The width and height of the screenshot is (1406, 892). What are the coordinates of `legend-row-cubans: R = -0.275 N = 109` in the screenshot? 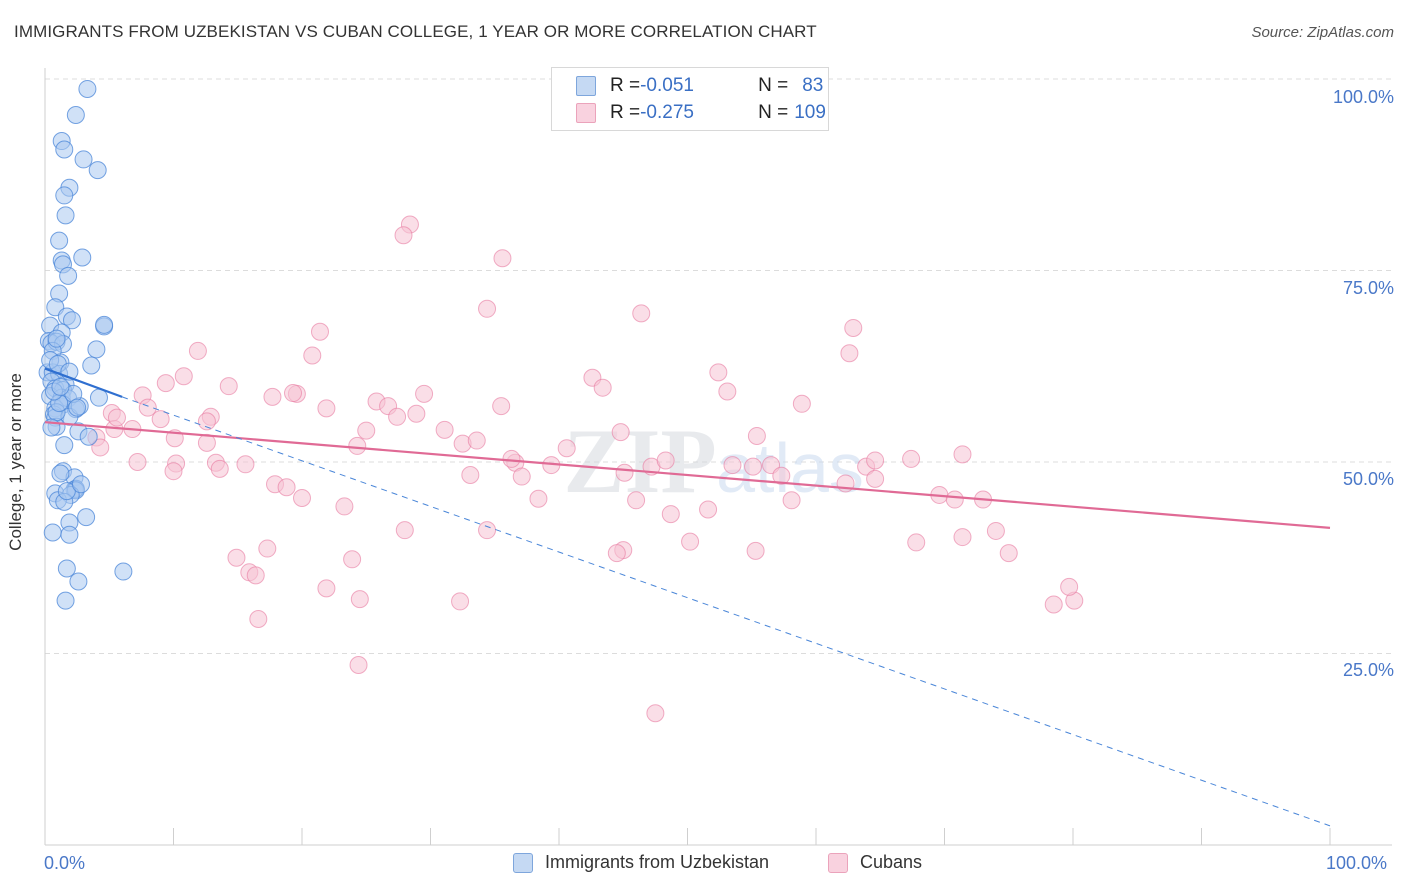 It's located at (701, 113).